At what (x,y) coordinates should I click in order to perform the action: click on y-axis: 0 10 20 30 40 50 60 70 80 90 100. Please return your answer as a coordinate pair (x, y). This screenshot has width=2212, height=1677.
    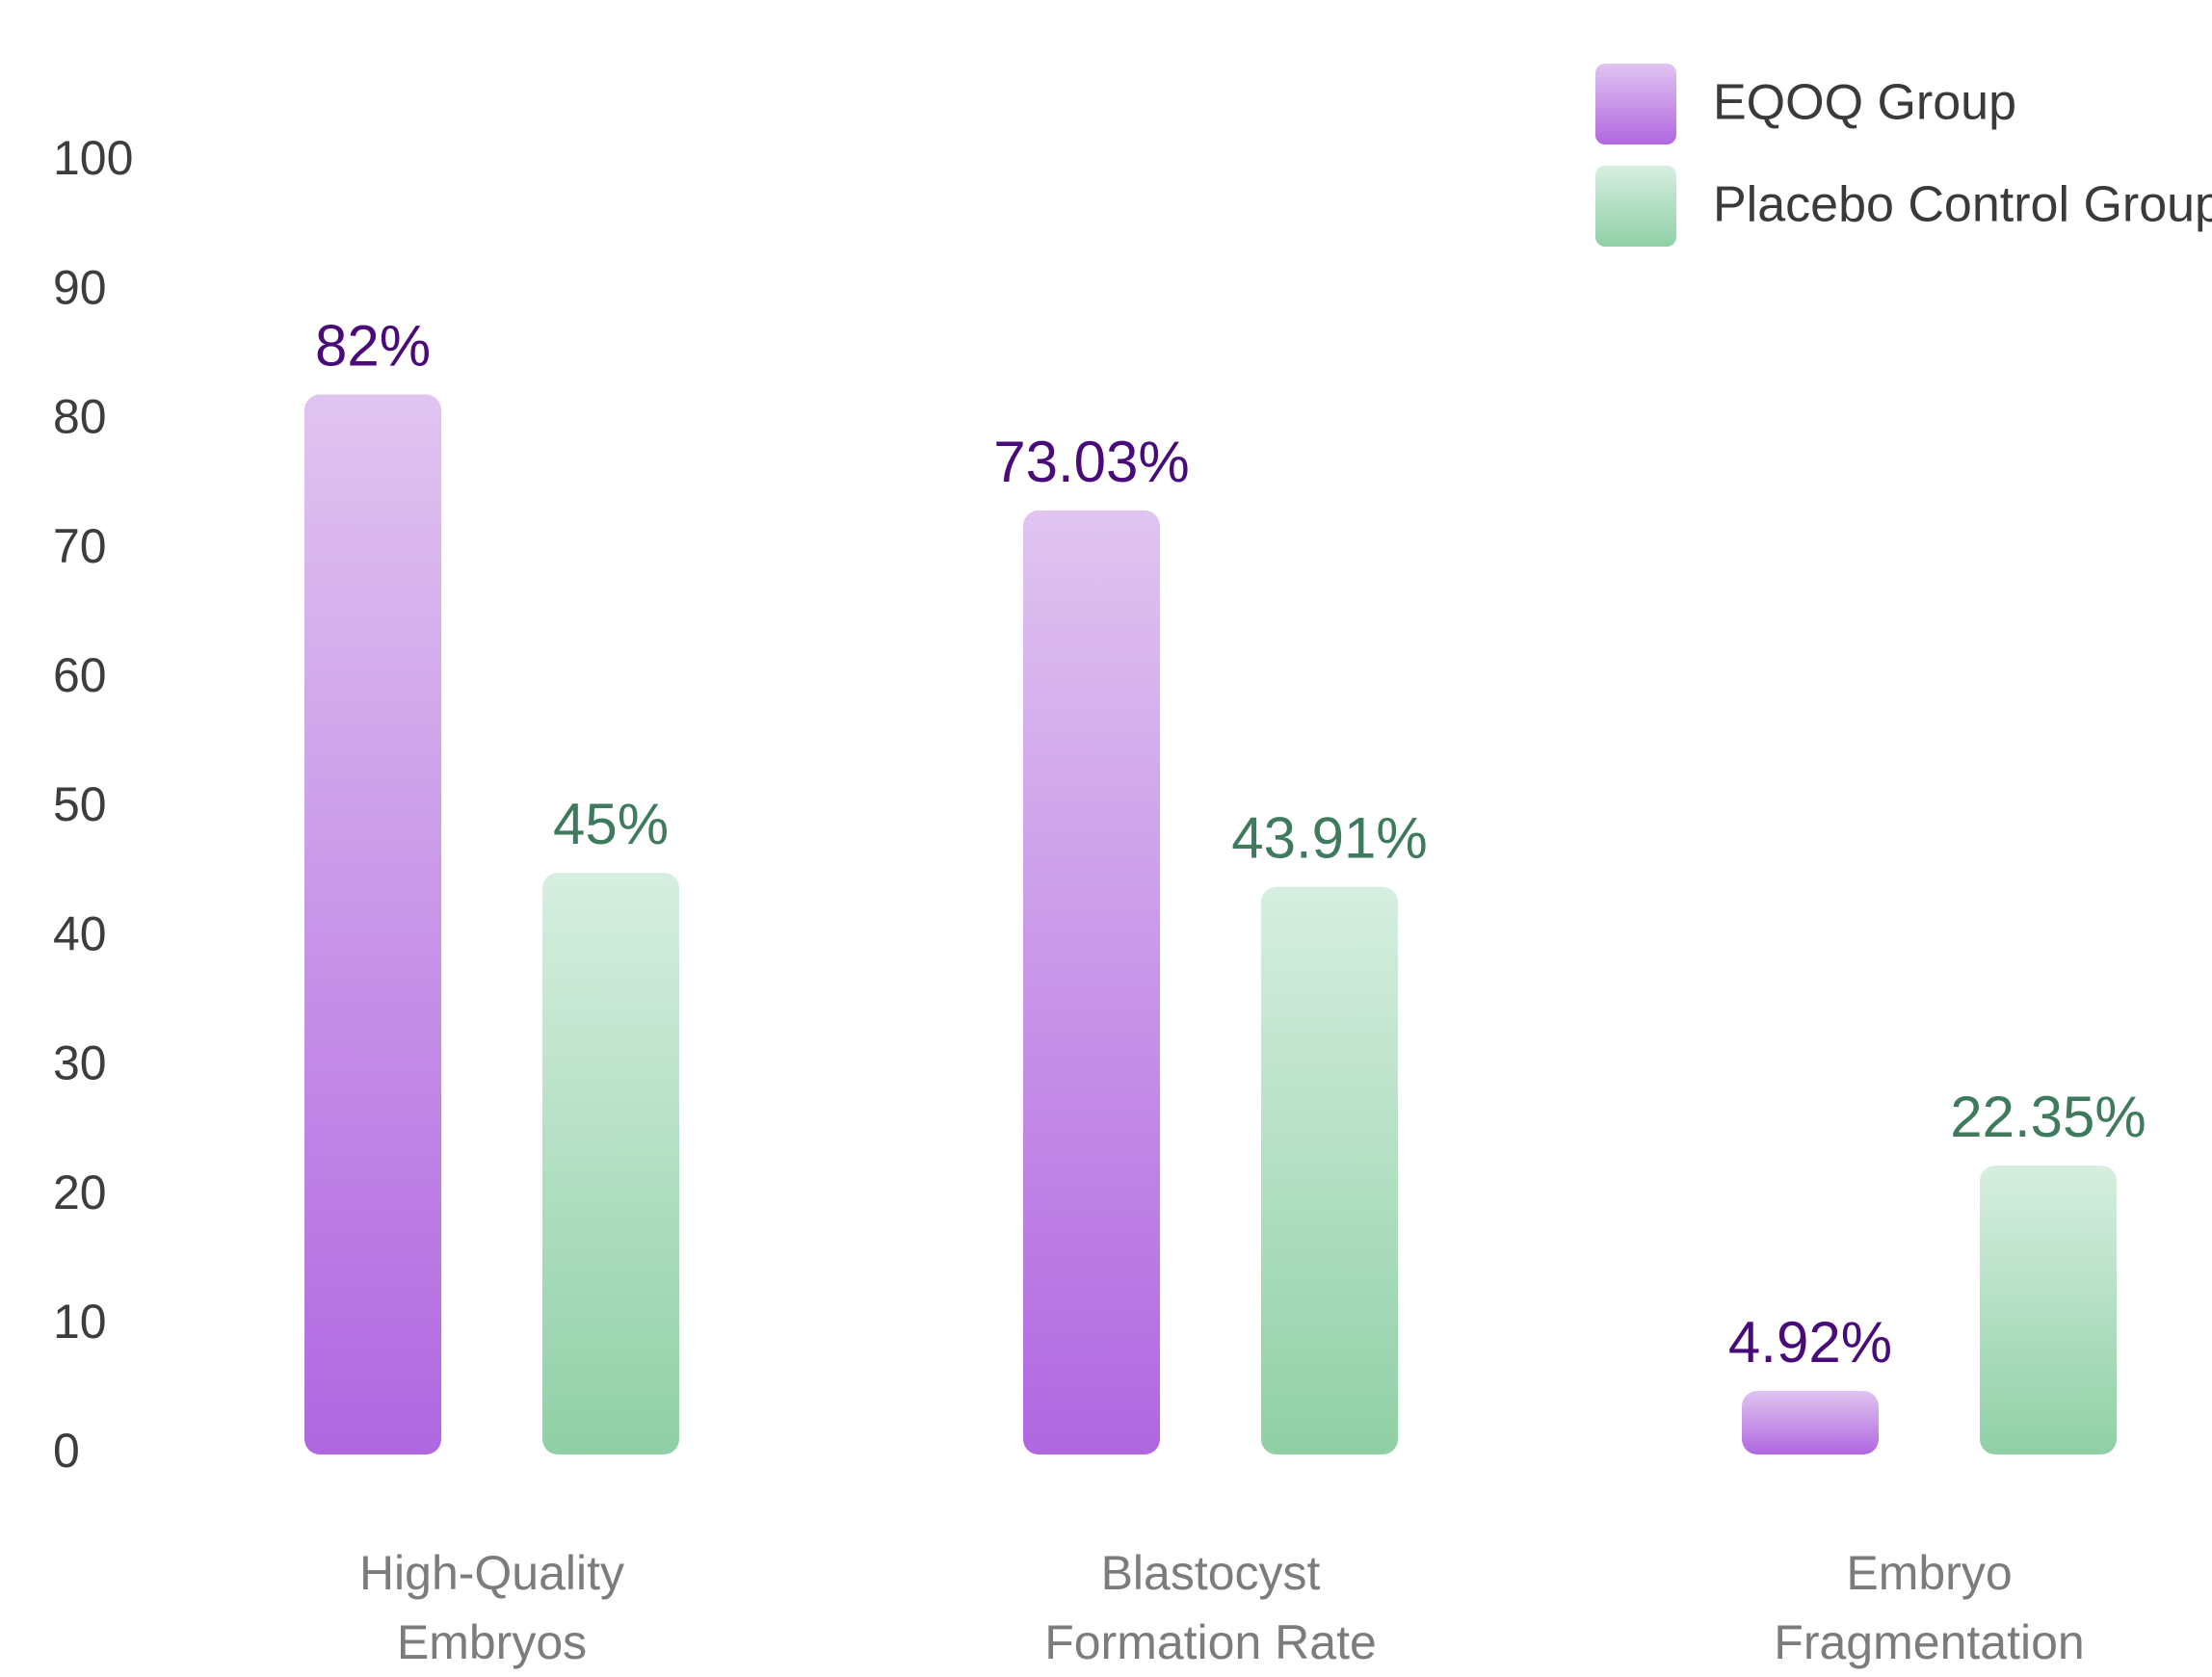
    Looking at the image, I should click on (93, 805).